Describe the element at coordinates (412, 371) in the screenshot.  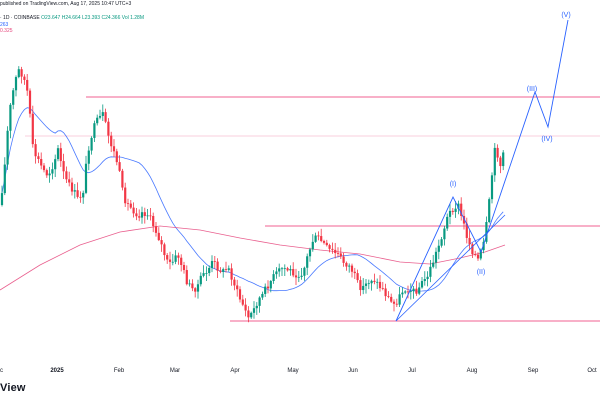
I see `time-tick-label: Jul` at that location.